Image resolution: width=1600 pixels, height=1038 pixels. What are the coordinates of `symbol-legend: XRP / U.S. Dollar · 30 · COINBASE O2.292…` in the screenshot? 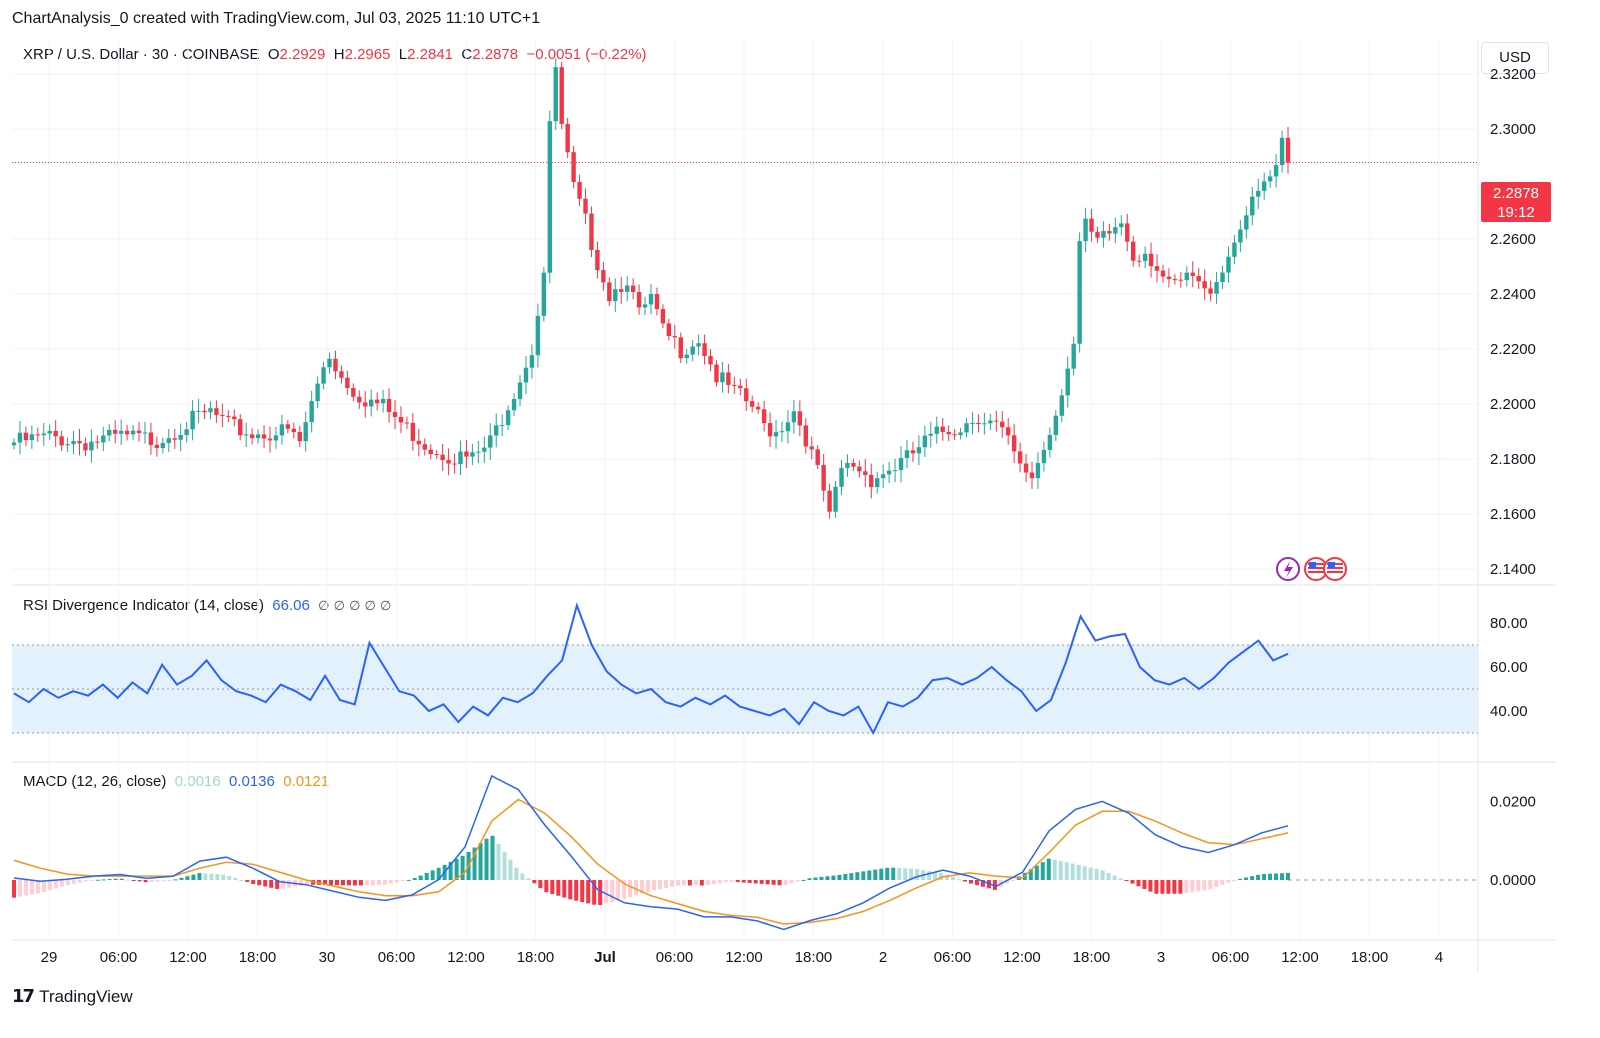 It's located at (335, 54).